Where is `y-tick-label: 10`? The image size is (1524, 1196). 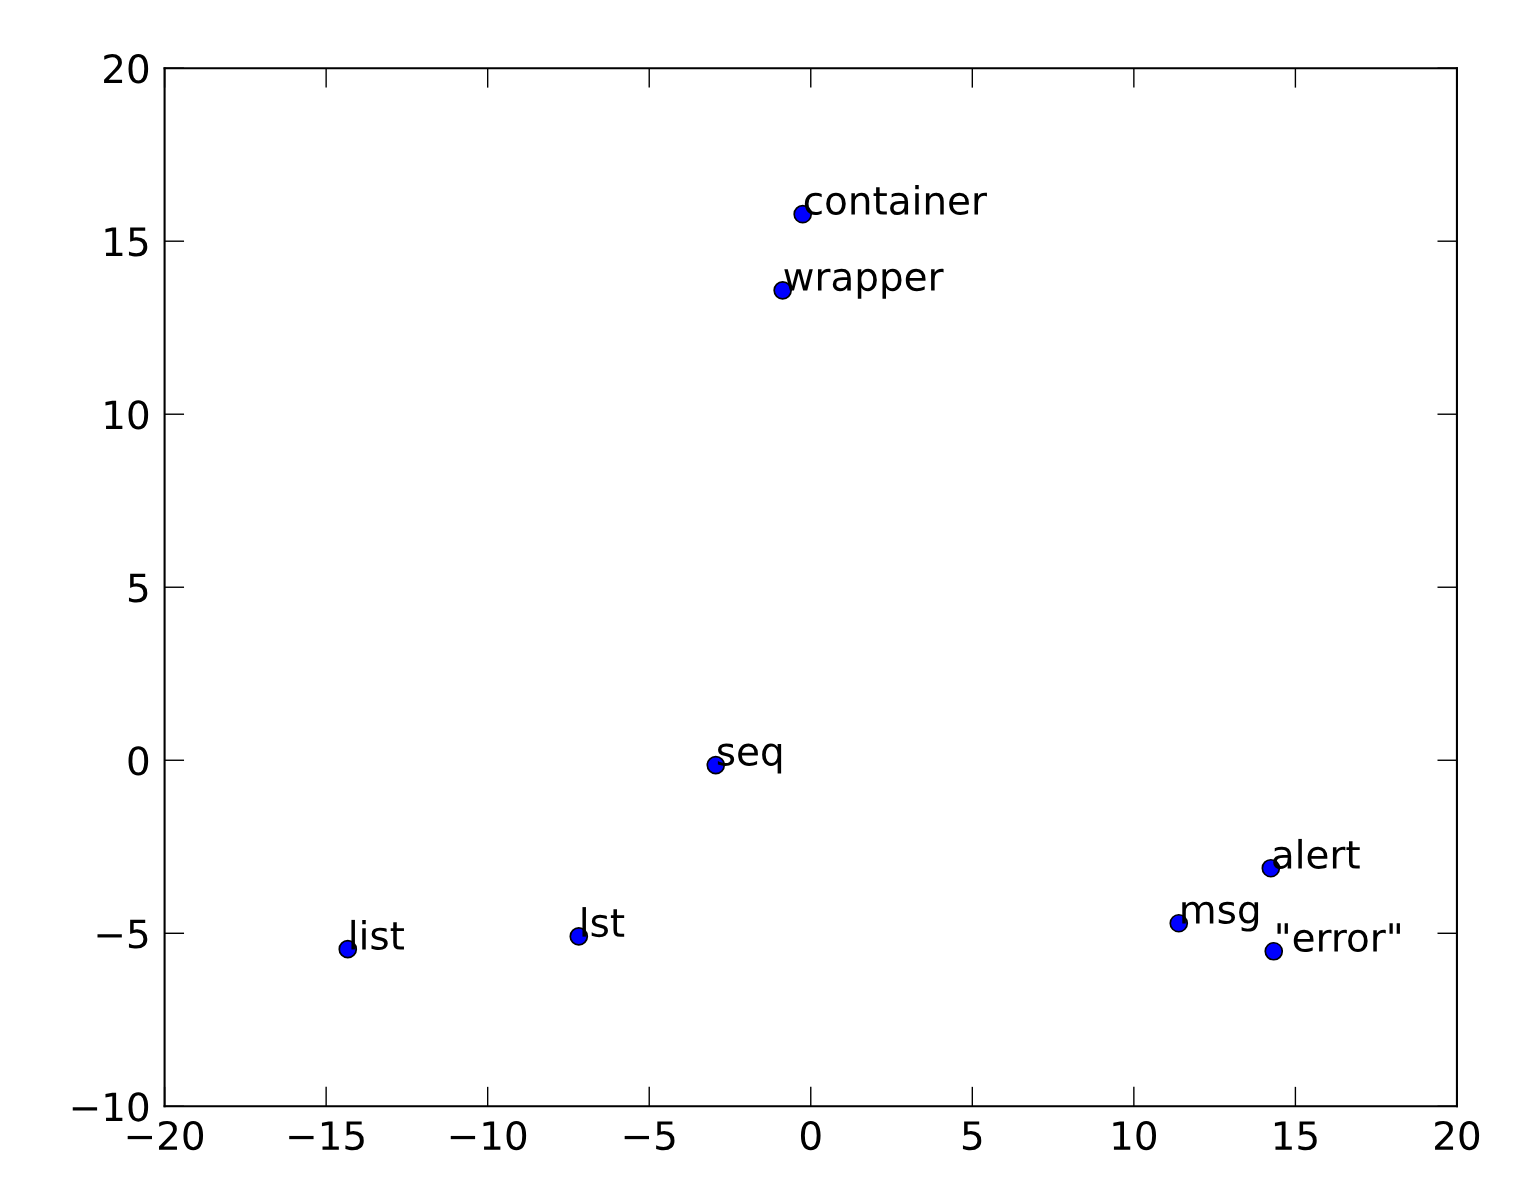 y-tick-label: 10 is located at coordinates (127, 415).